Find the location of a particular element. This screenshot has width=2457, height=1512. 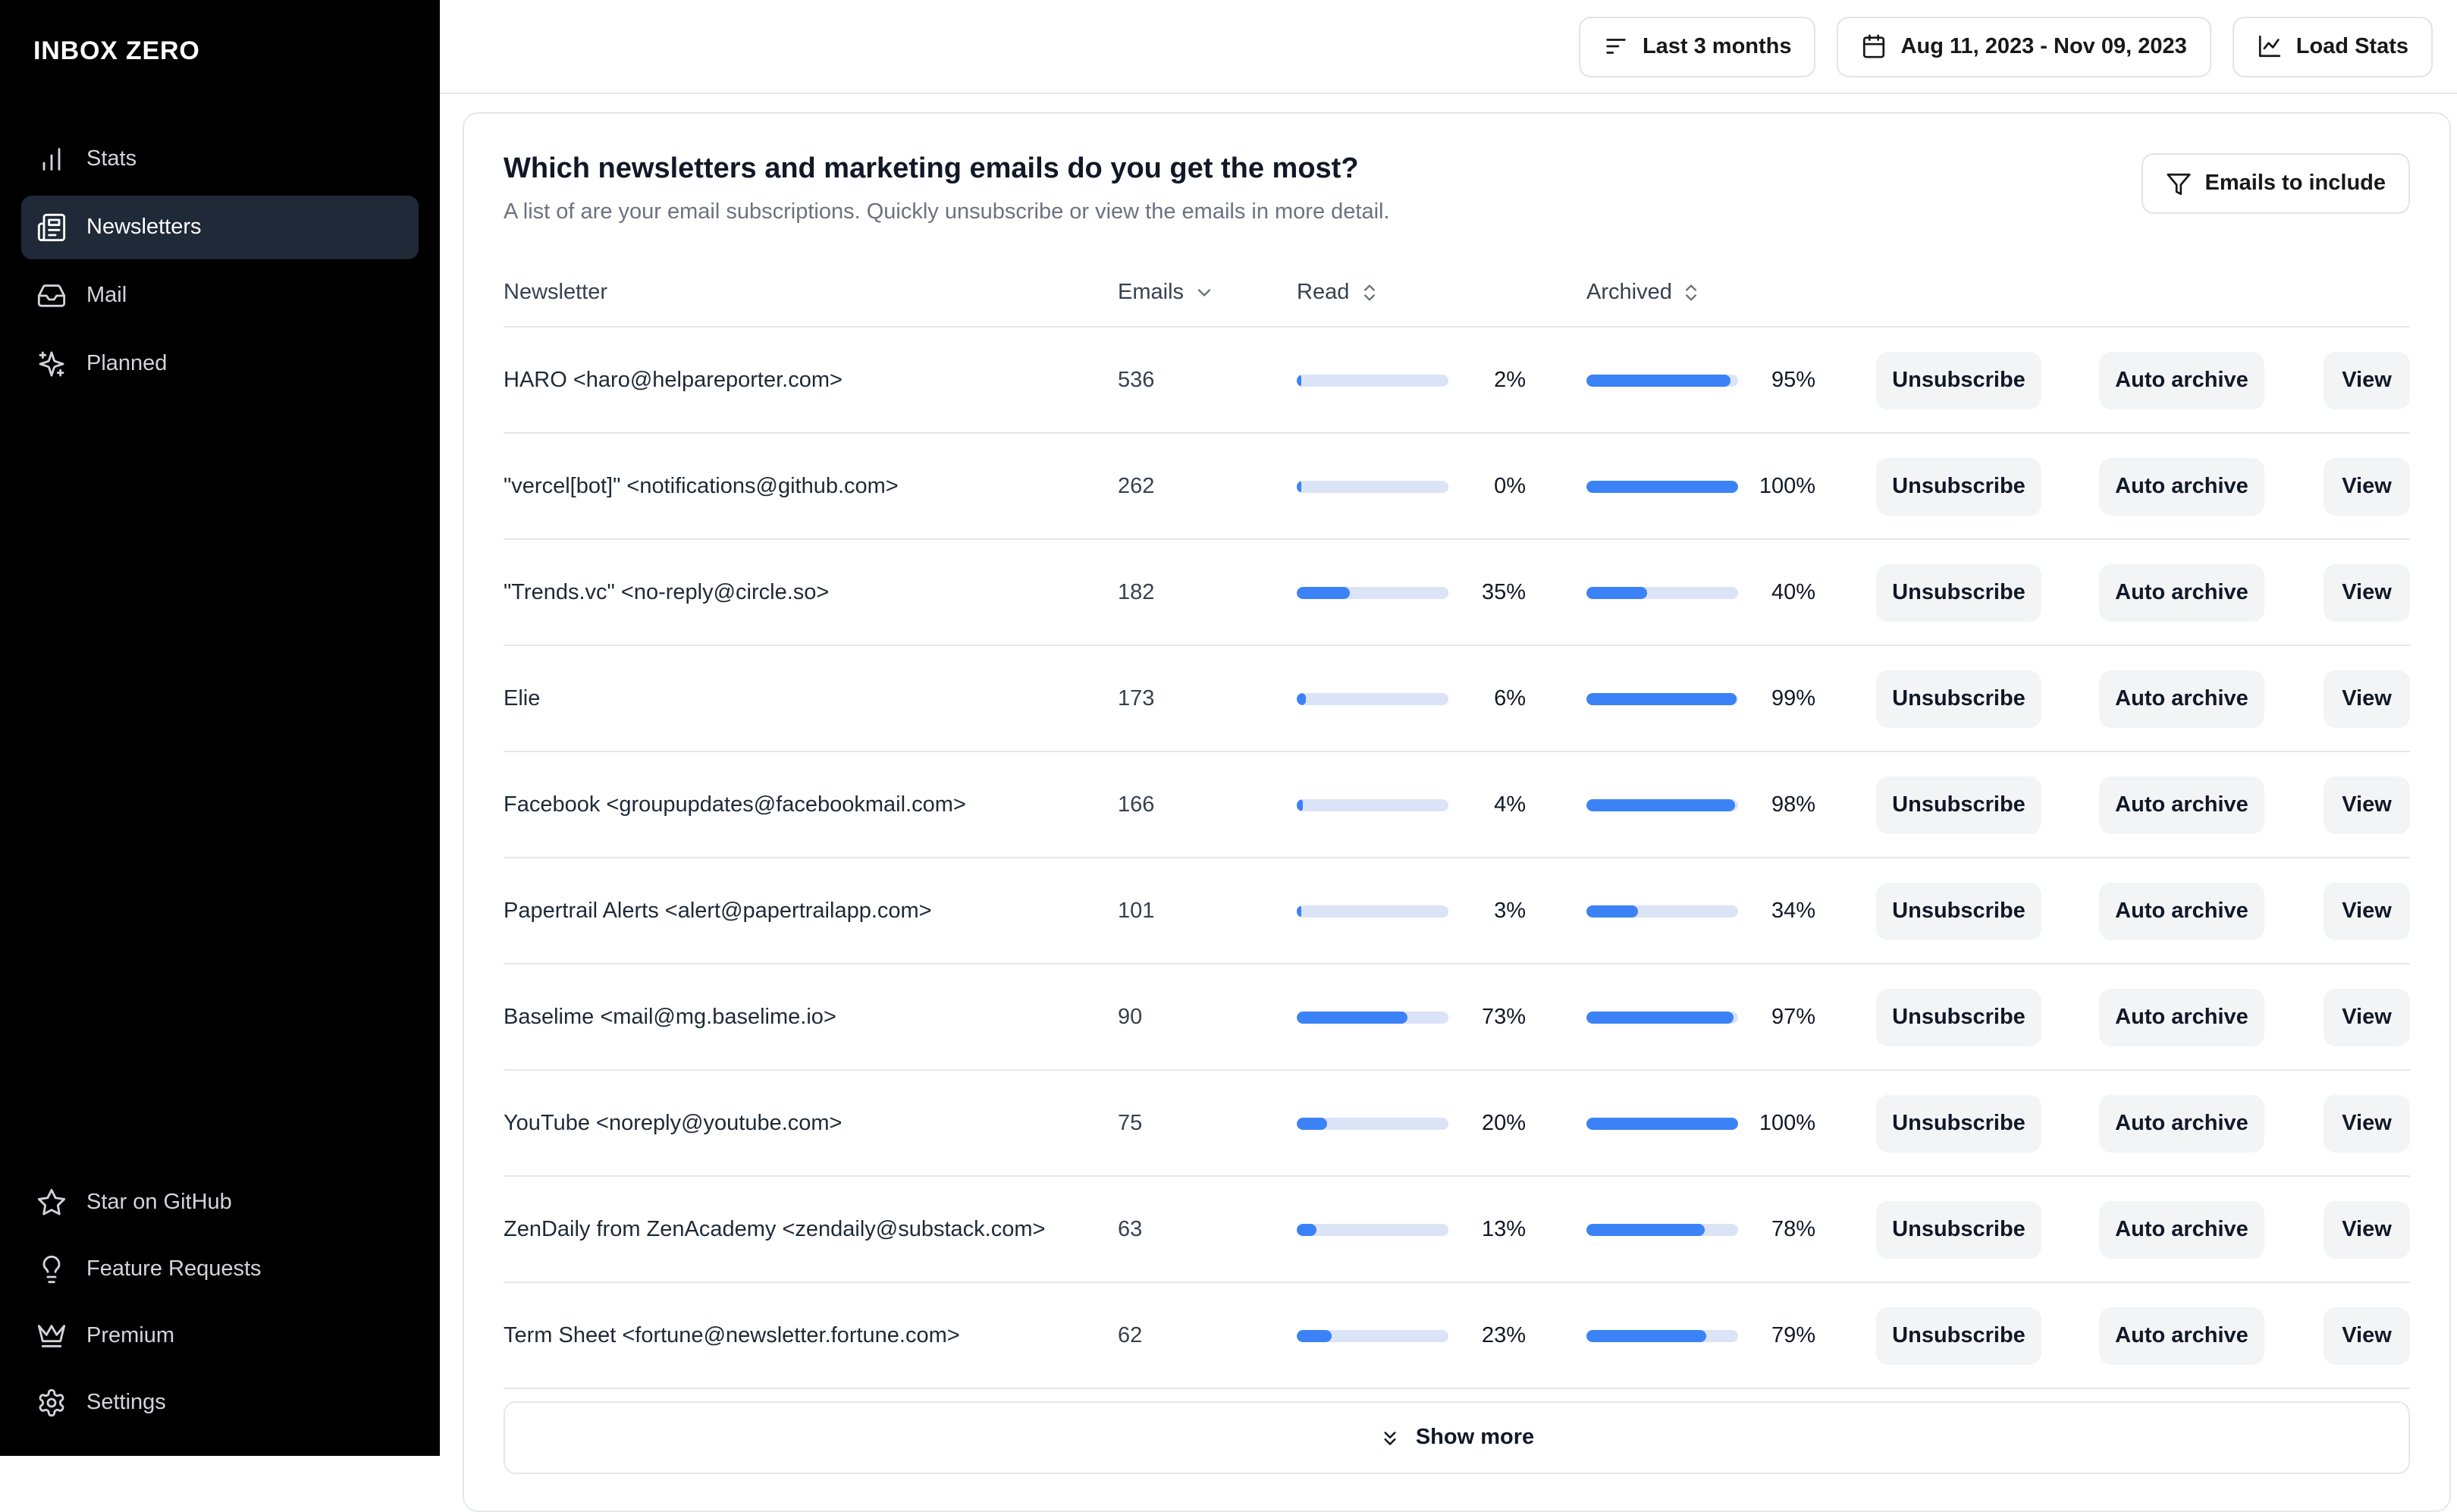

archived-percent: 78% is located at coordinates (1793, 1229).